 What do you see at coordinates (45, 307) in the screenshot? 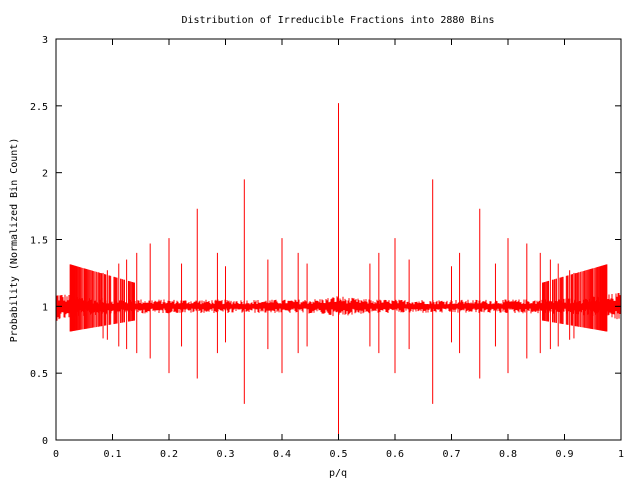
I see `y-tick-label: 1` at bounding box center [45, 307].